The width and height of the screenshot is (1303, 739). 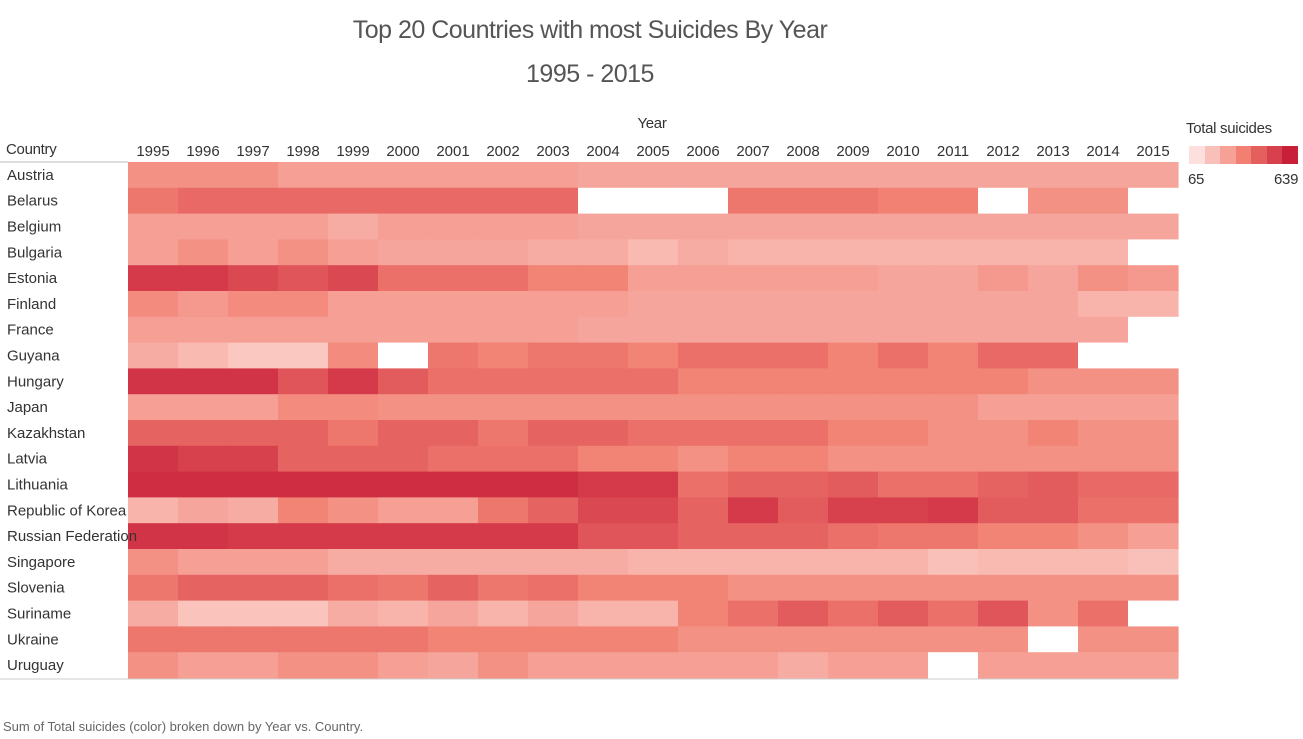 I want to click on x-tick-label: 1996, so click(x=202, y=151).